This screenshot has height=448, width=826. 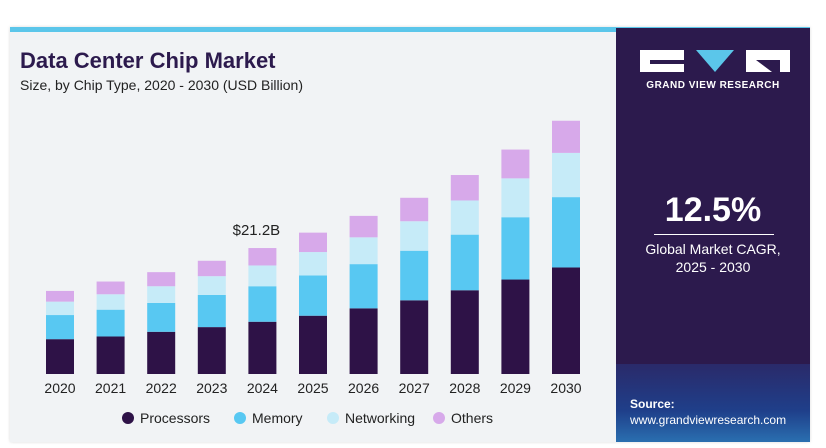 I want to click on chart-title: Data Center Chip Market, so click(x=148, y=60).